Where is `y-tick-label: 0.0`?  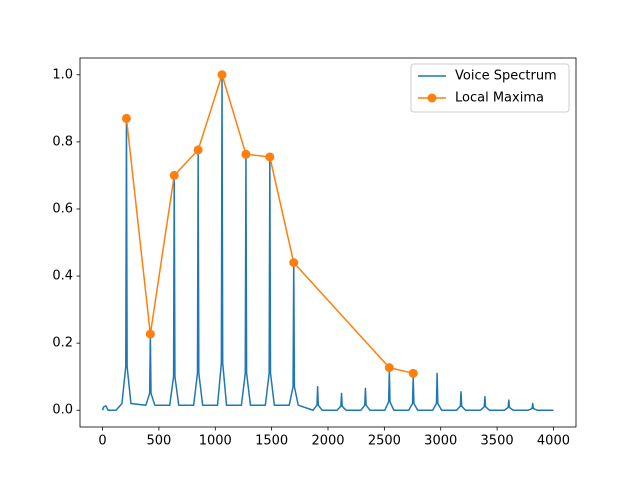
y-tick-label: 0.0 is located at coordinates (62, 410).